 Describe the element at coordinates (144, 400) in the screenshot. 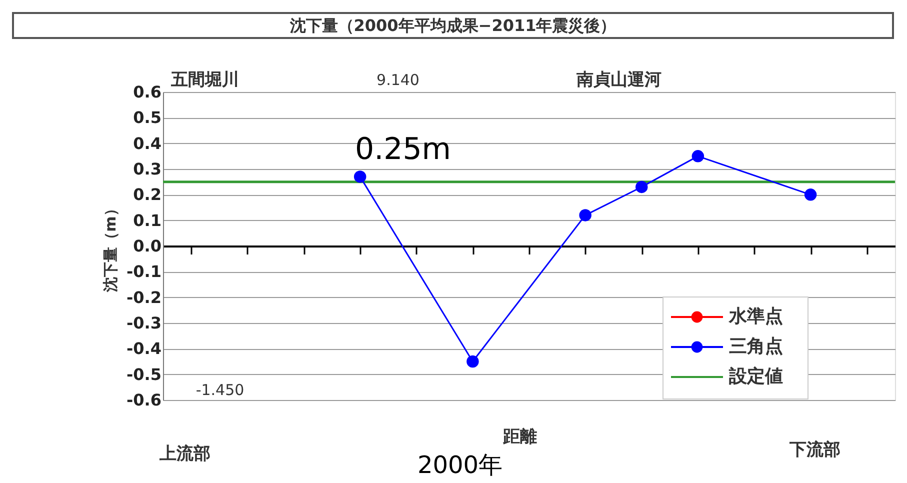

I see `y-tick-label: -0.6` at that location.